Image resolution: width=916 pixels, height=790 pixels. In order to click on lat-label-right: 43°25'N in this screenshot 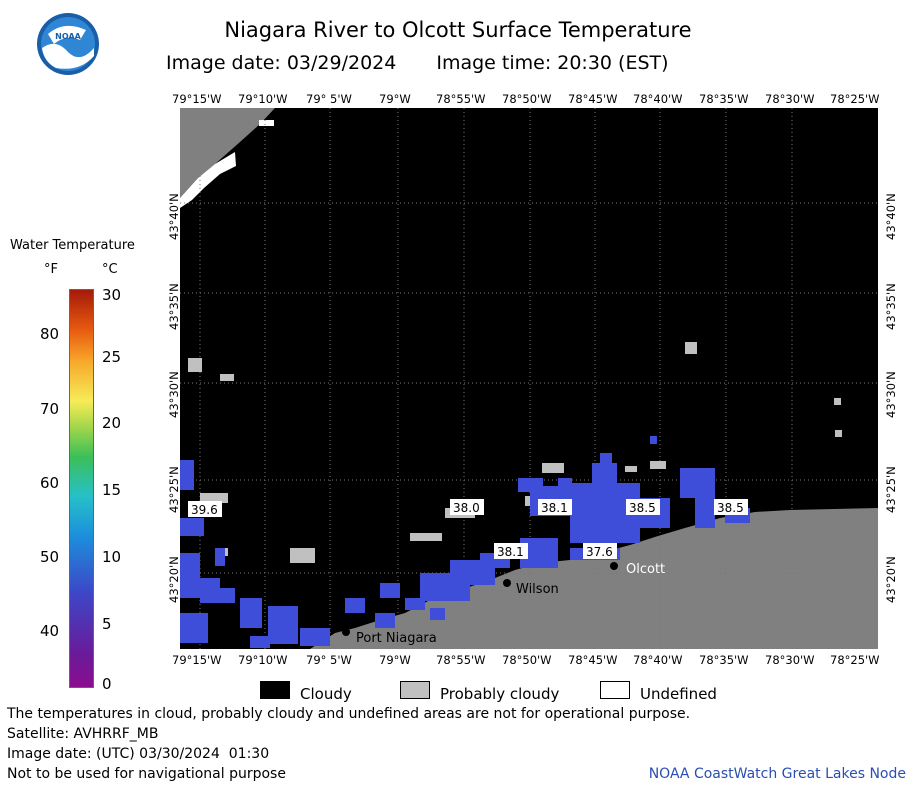, I will do `click(891, 489)`.